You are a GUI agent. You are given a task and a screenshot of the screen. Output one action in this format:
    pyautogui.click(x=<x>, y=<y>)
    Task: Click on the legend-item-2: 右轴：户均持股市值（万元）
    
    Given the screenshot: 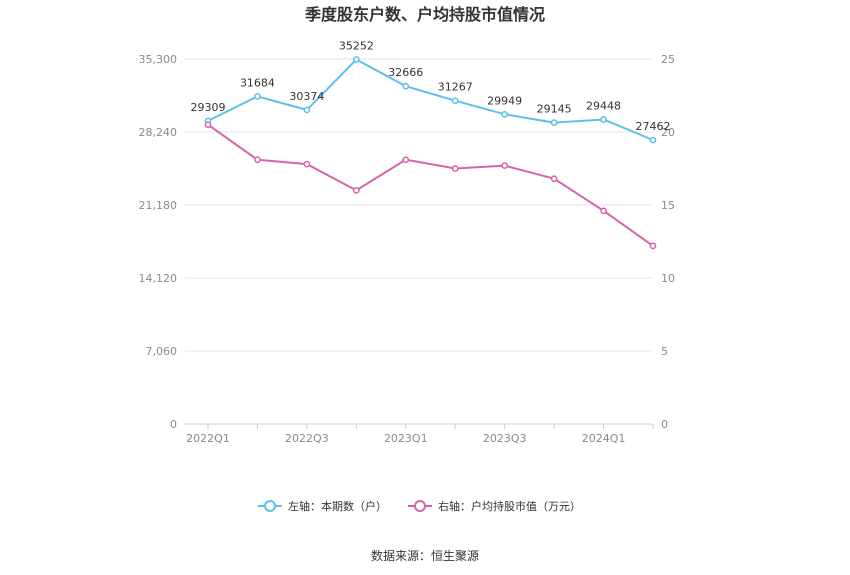 What is the action you would take?
    pyautogui.click(x=494, y=506)
    